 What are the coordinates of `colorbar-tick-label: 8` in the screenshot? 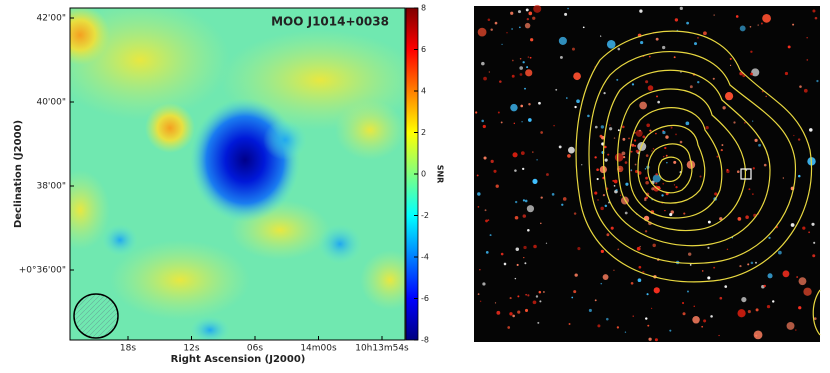 It's located at (423, 8).